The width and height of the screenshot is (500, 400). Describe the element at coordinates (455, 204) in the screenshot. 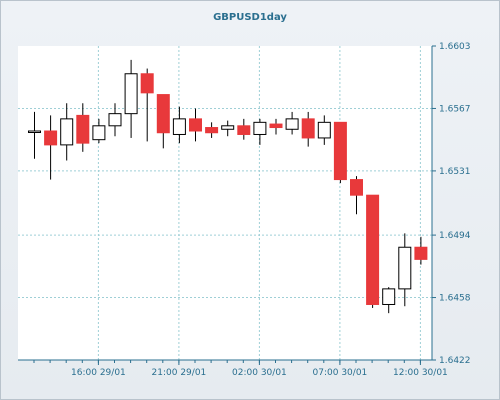

I see `y-axis-labels: 1.6603 1.6567 1.6531 1.6494 1.6458 1.6422` at that location.